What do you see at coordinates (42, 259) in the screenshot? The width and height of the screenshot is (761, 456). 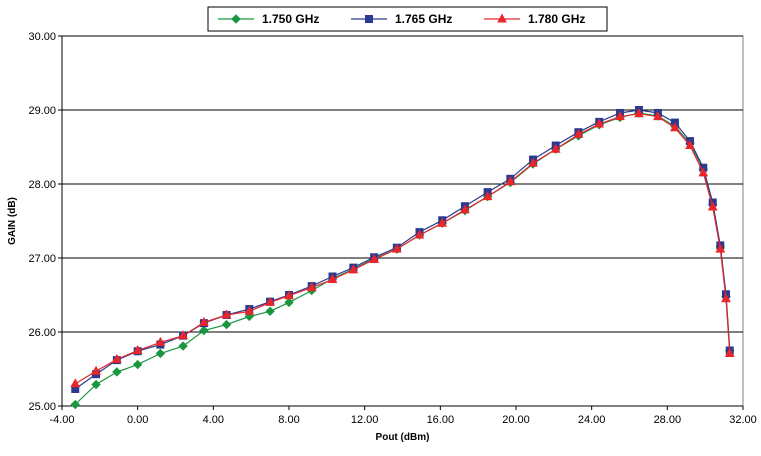 I see `y-tick-label: 27.00` at bounding box center [42, 259].